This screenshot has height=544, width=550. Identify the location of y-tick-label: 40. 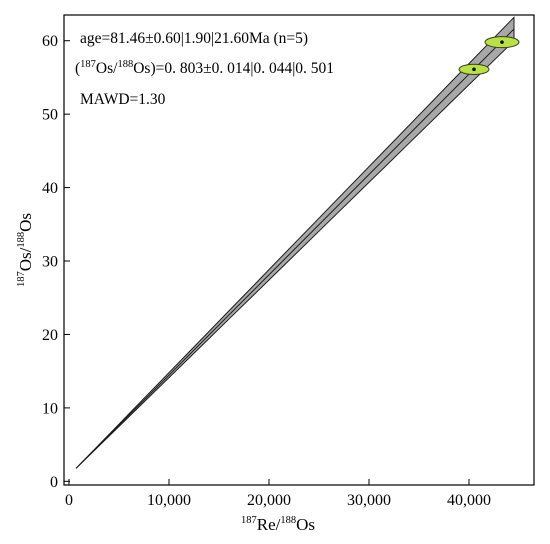
(50, 188).